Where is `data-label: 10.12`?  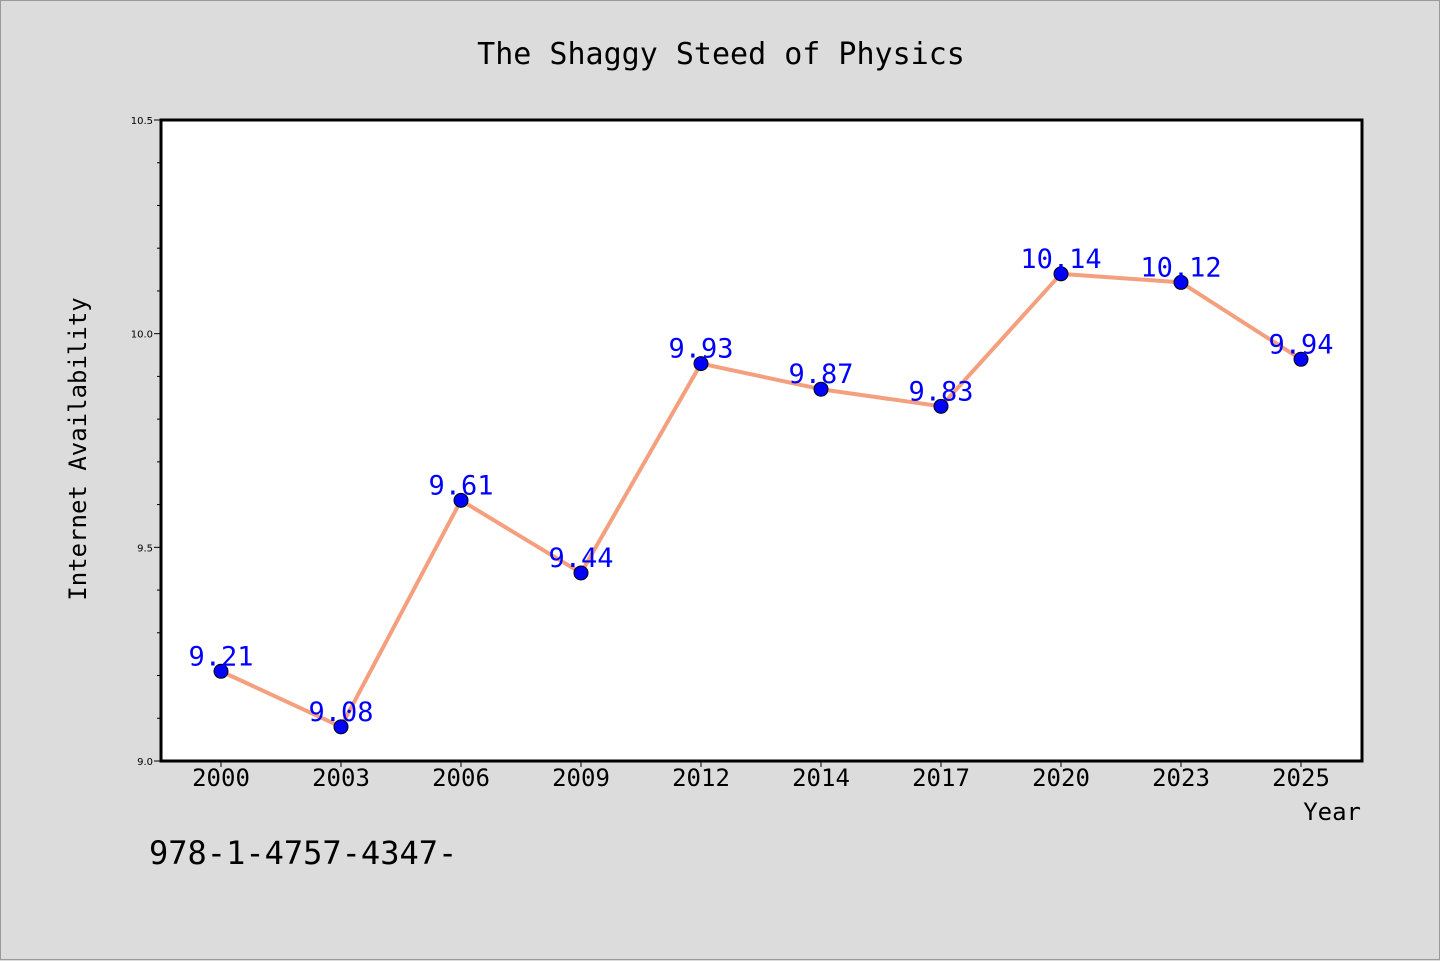 data-label: 10.12 is located at coordinates (1180, 267).